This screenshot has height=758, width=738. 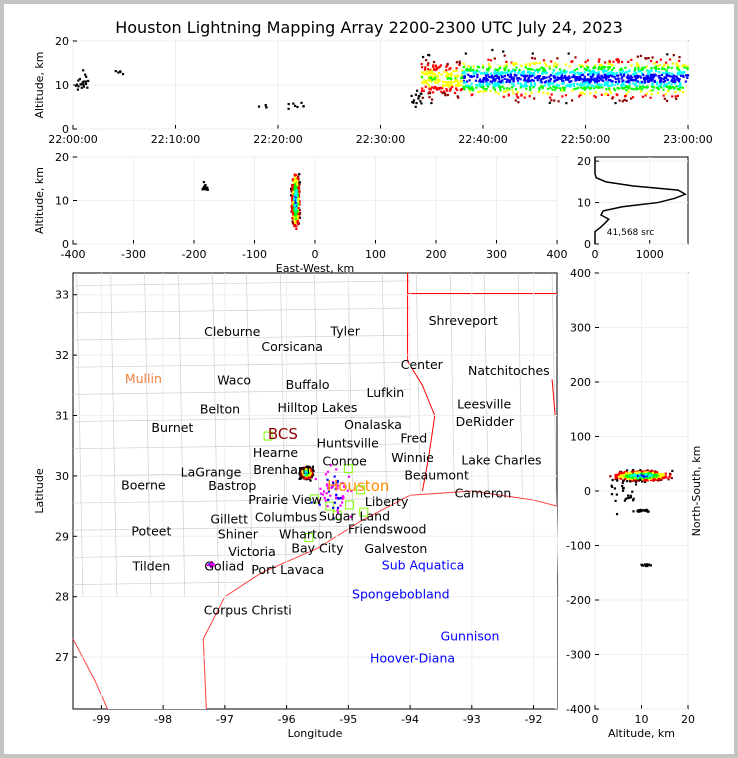 I want to click on city-label: Beaumont, so click(x=436, y=474).